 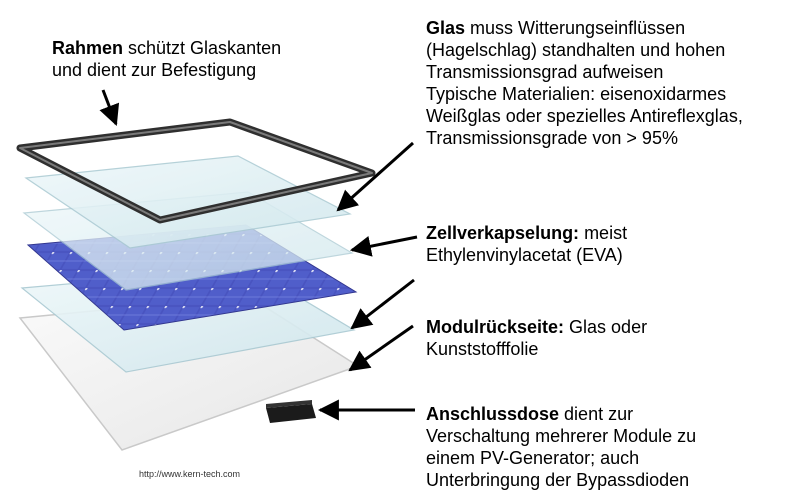 I want to click on label-text: schützt Glaskanten, so click(x=202, y=48).